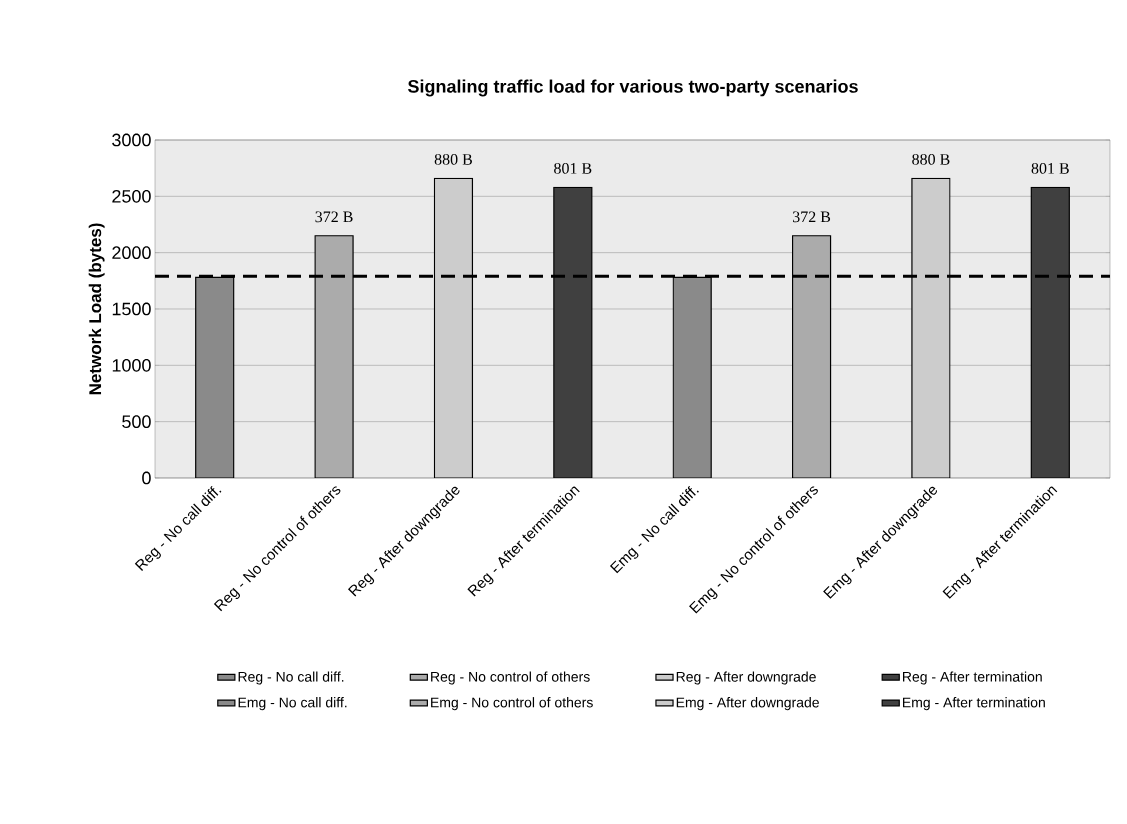  What do you see at coordinates (746, 678) in the screenshot?
I see `legend-label: Reg - After downgrade` at bounding box center [746, 678].